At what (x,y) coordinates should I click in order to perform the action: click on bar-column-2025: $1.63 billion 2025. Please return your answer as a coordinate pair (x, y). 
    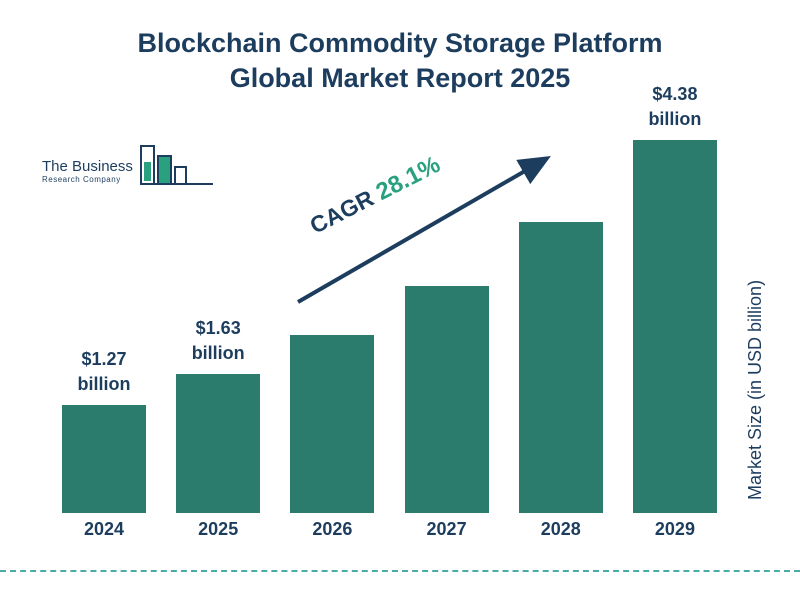
    Looking at the image, I should click on (218, 313).